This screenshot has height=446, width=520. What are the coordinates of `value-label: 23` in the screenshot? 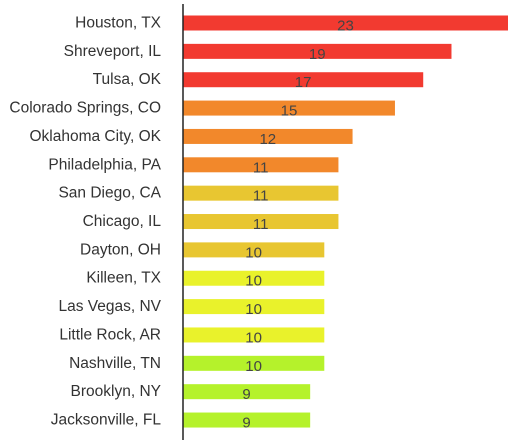 It's located at (345, 26).